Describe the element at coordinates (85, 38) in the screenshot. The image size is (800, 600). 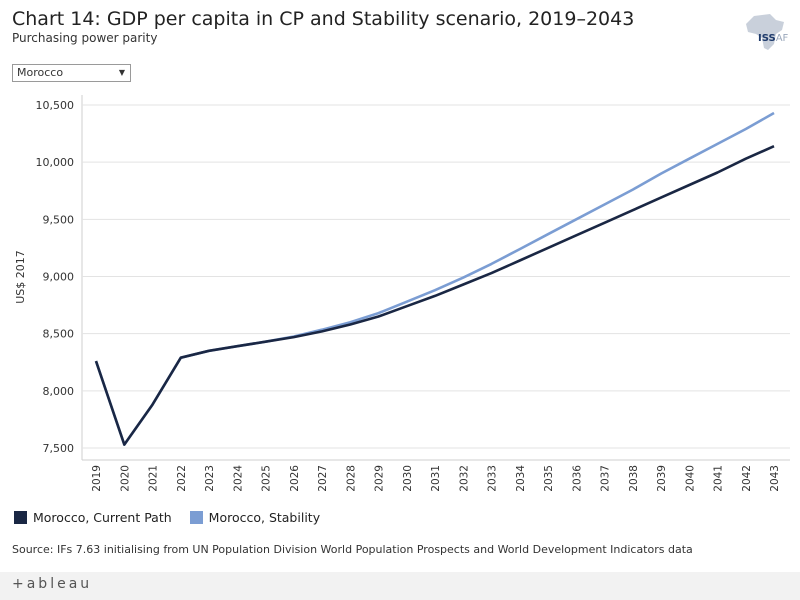
I see `chart-subtitle: Purchasing power parity` at that location.